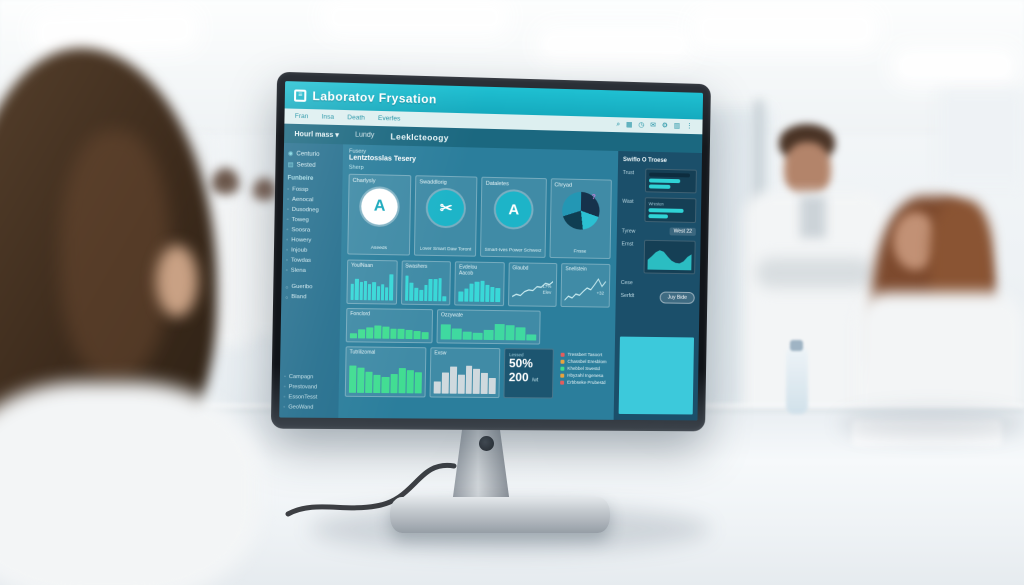  What do you see at coordinates (682, 231) in the screenshot?
I see `value-chip: West 22` at bounding box center [682, 231].